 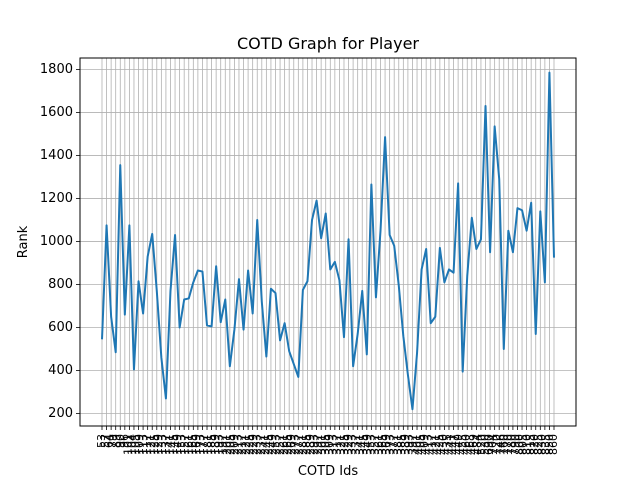 I want to click on x-tick-label: 237, so click(x=261, y=444).